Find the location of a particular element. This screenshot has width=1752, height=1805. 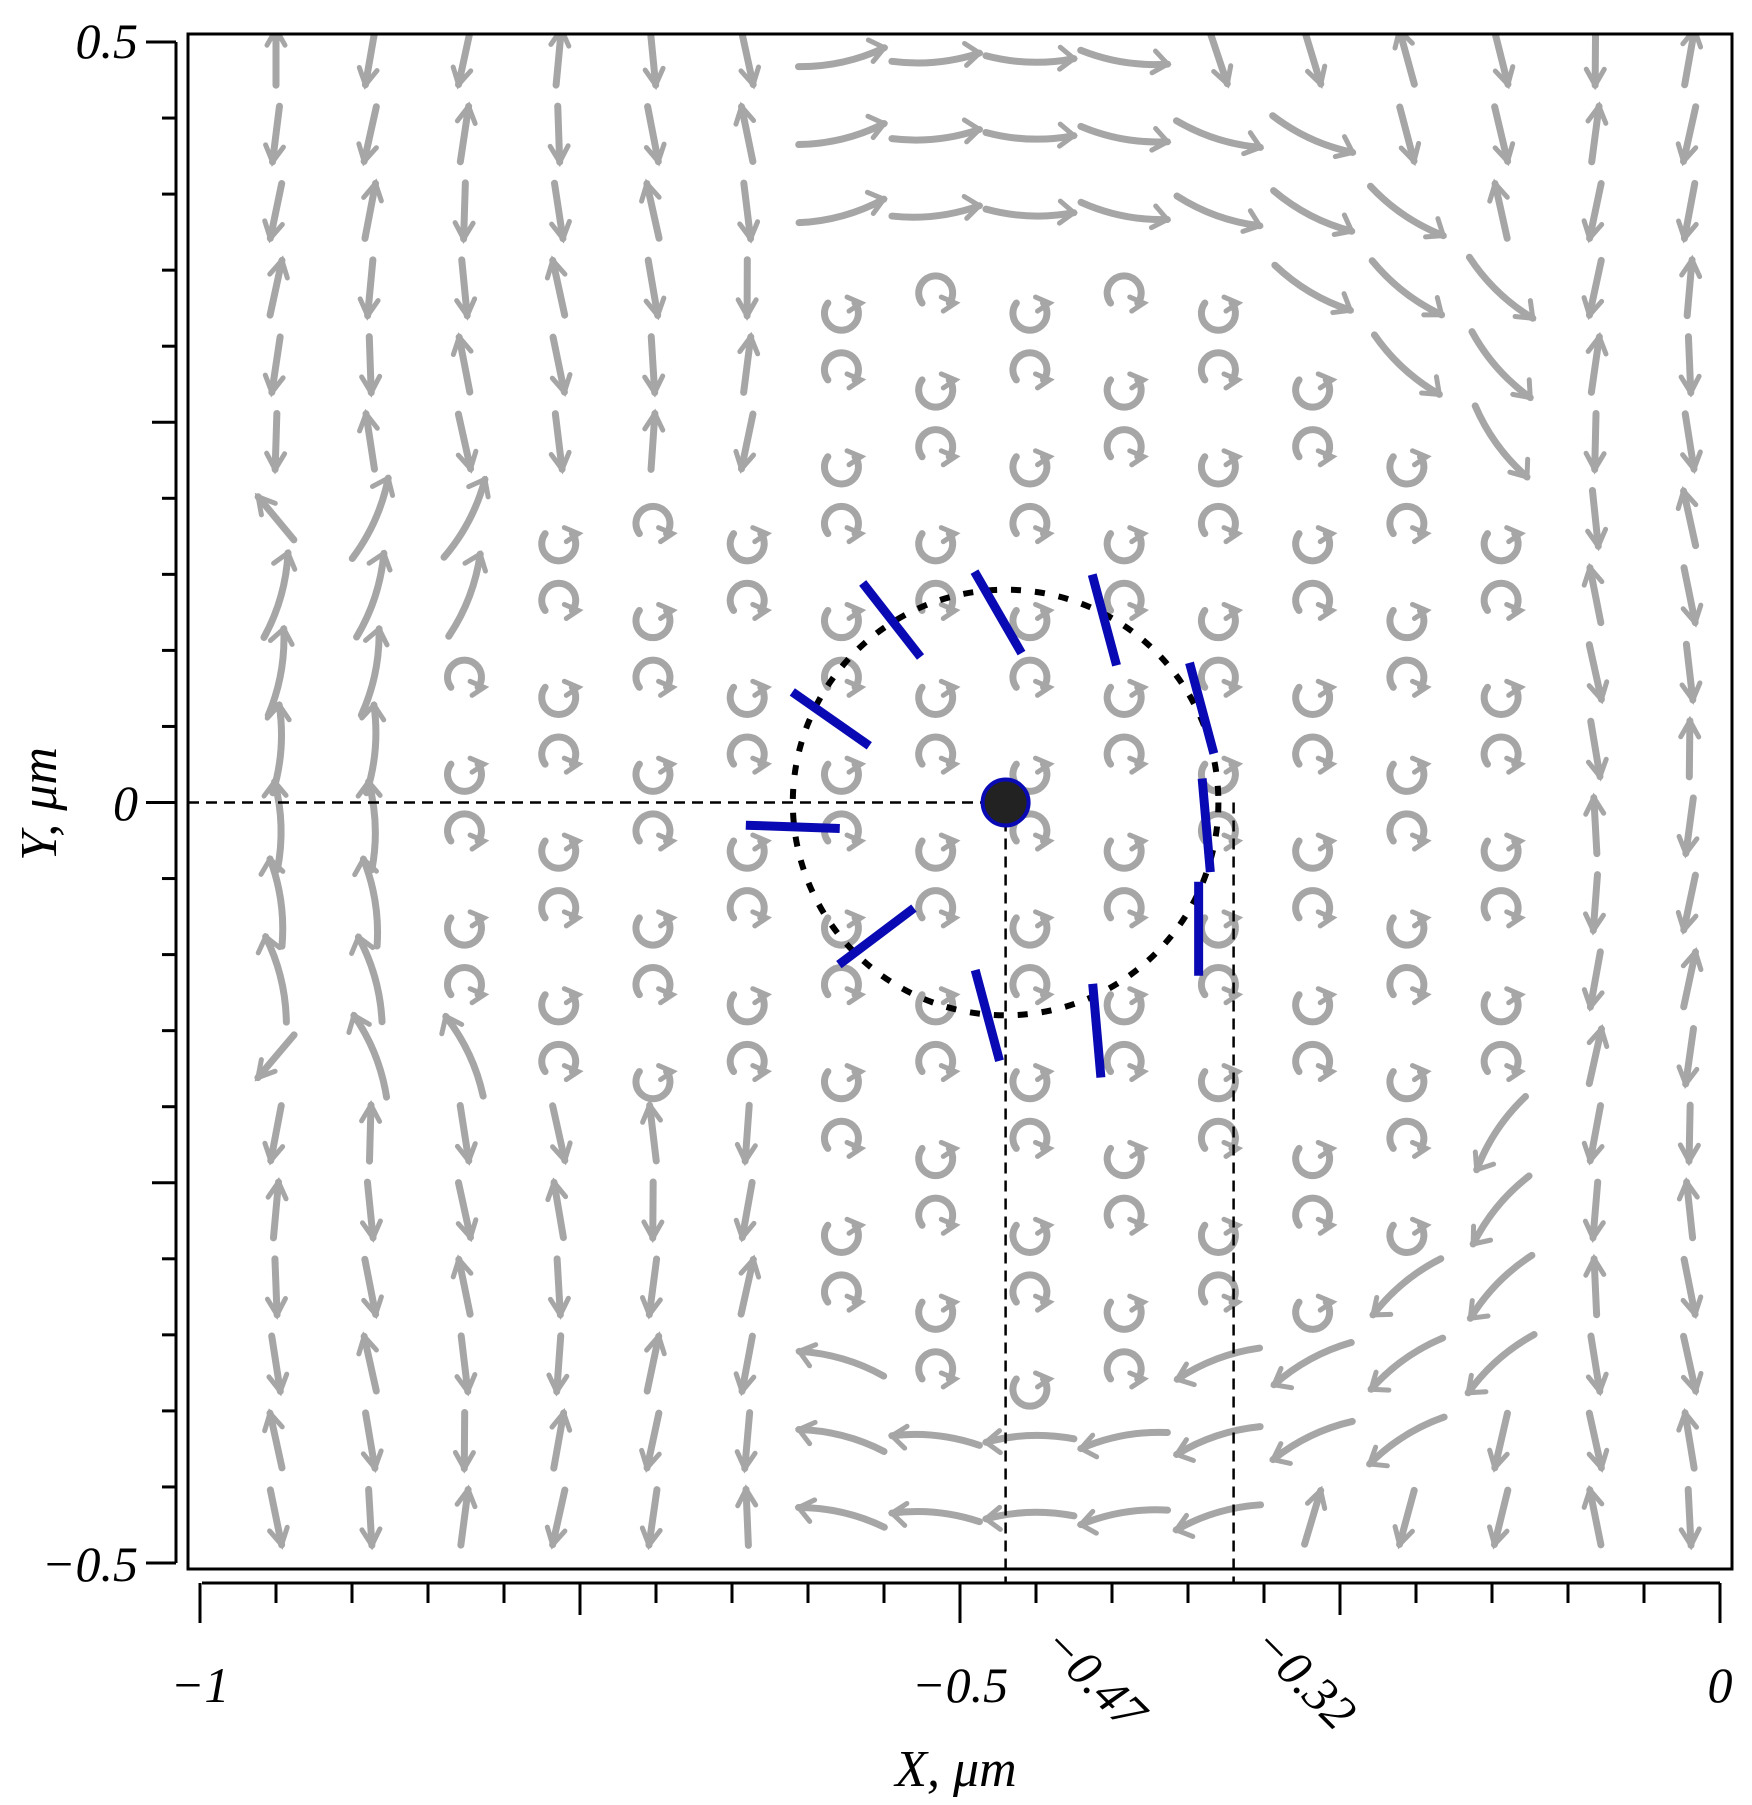

y-tick-label: 0.5 is located at coordinates (107, 41).